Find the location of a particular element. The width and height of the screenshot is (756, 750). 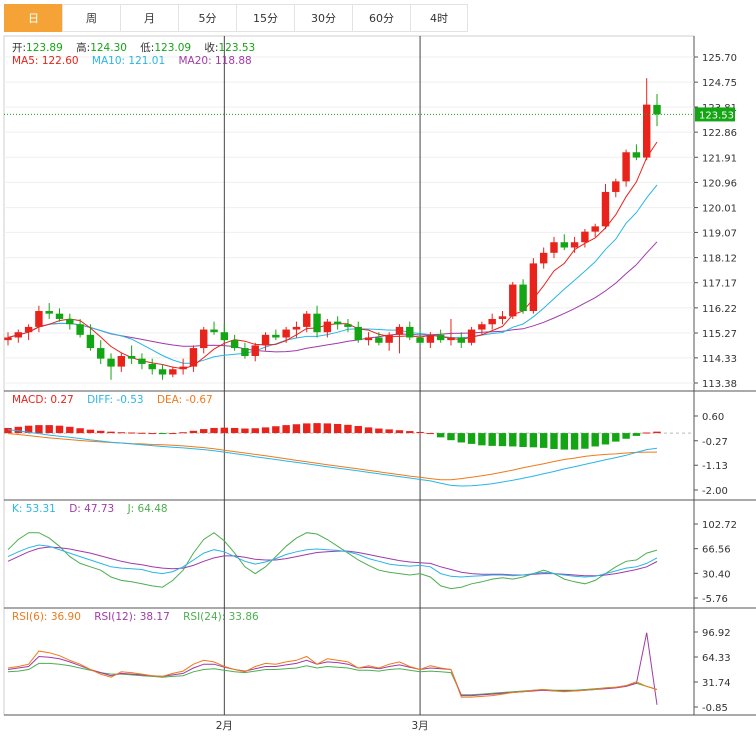

tab-2: 月 is located at coordinates (149, 18).